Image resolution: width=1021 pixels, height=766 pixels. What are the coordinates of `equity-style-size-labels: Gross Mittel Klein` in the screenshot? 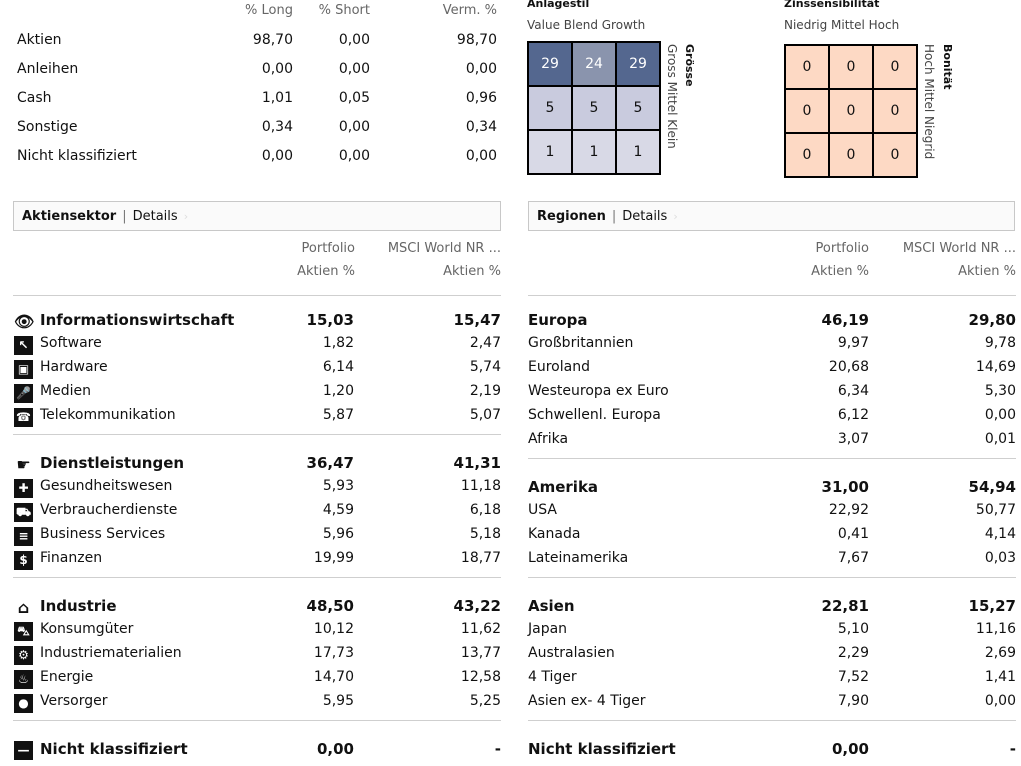 It's located at (672, 96).